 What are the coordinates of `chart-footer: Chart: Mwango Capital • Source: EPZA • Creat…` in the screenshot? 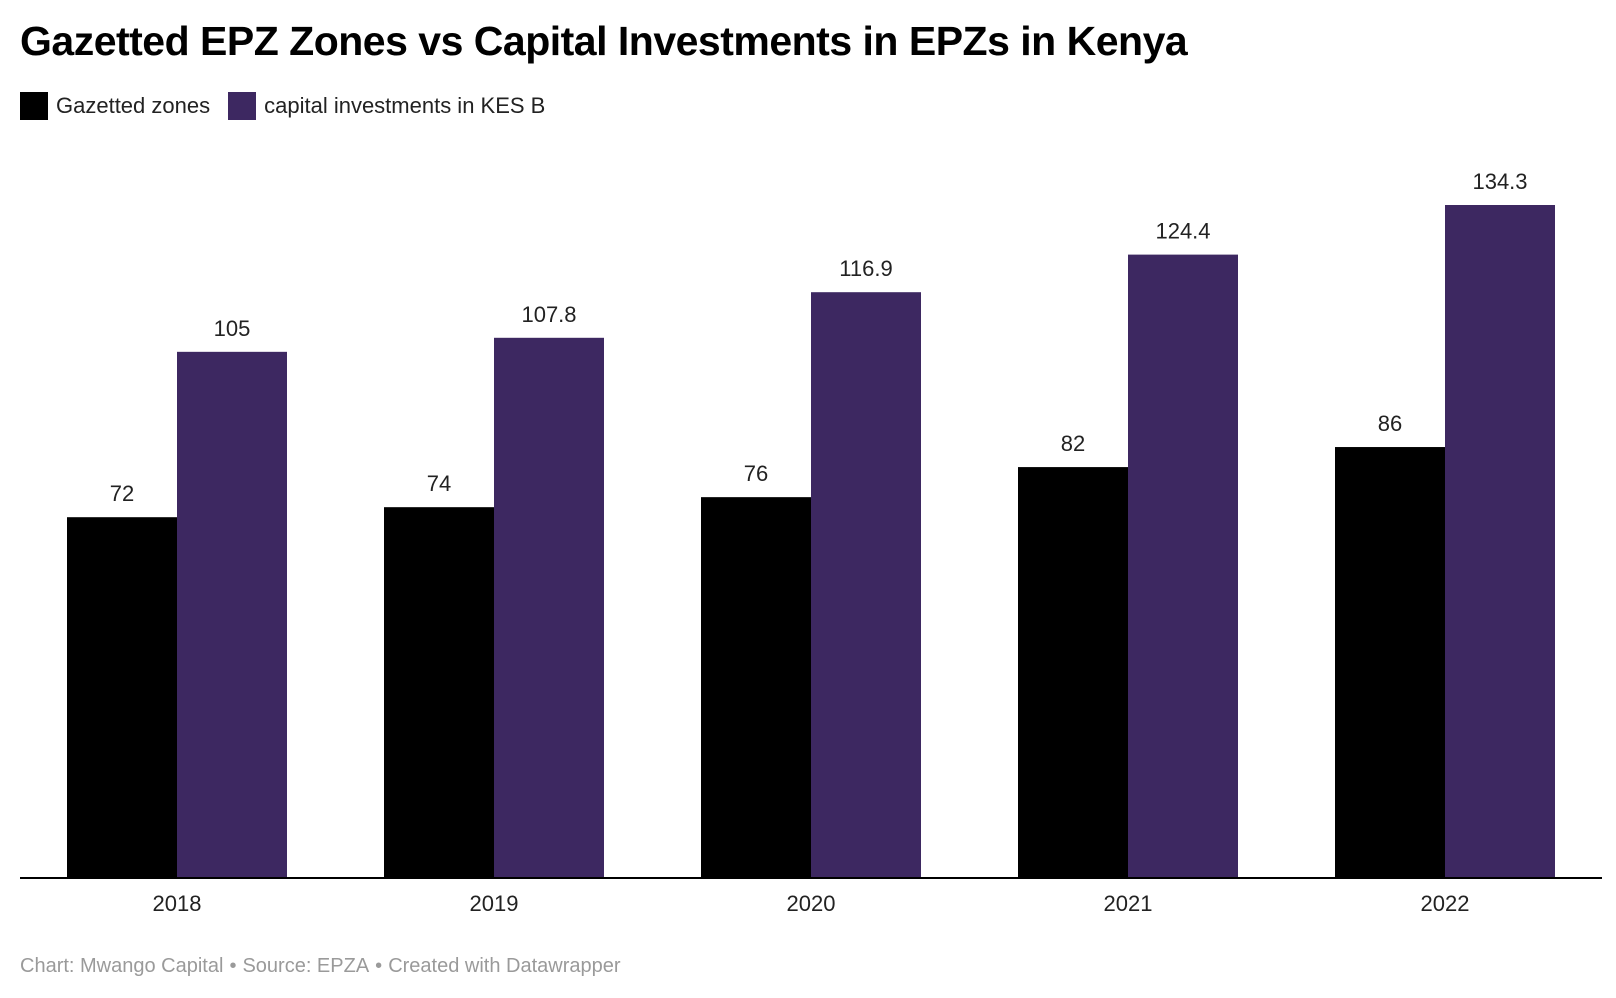 It's located at (320, 966).